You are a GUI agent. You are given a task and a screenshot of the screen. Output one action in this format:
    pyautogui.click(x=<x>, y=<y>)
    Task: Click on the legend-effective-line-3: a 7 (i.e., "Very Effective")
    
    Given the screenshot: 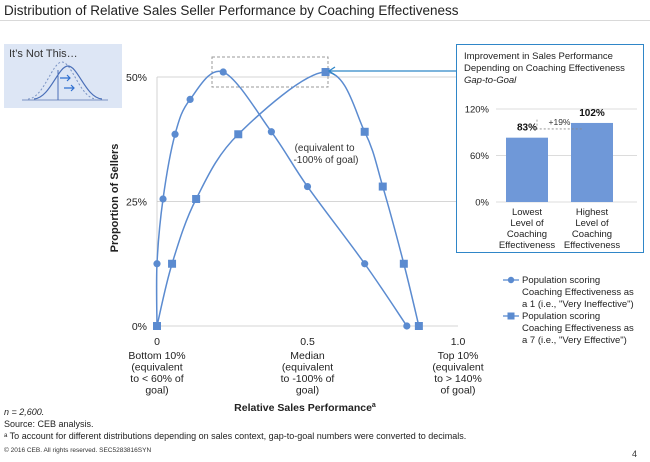 What is the action you would take?
    pyautogui.click(x=574, y=340)
    